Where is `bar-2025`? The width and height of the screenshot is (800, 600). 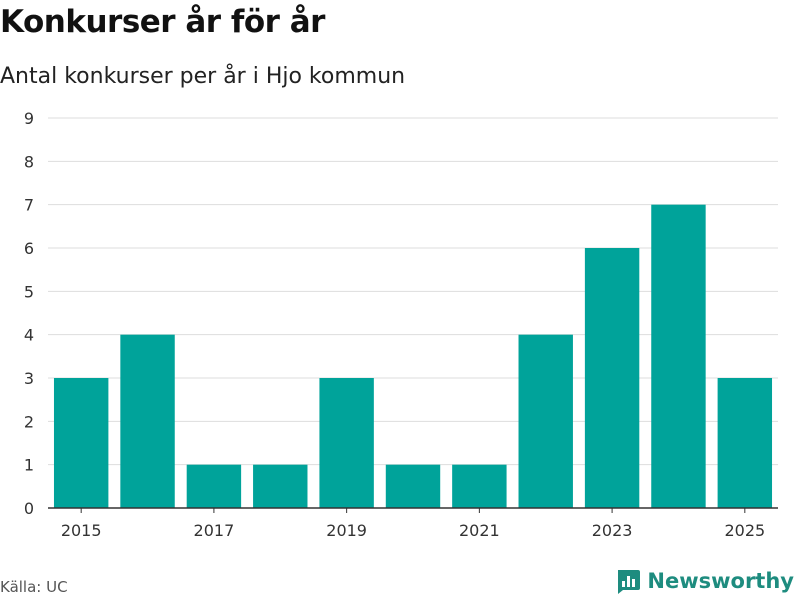
bar-2025 is located at coordinates (745, 443).